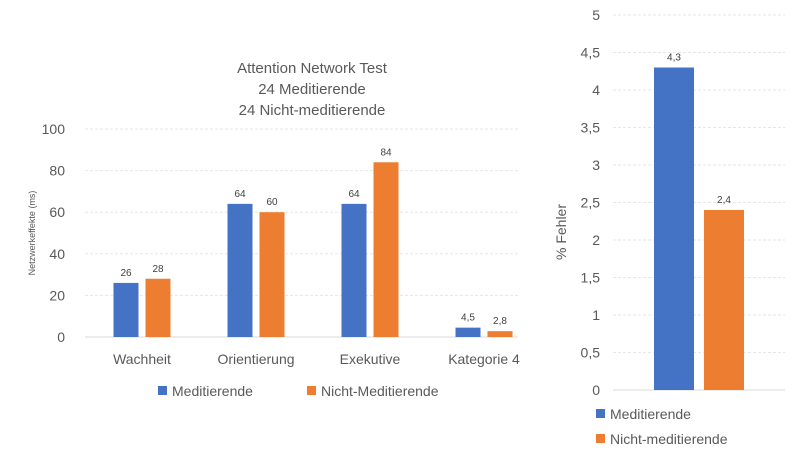 The width and height of the screenshot is (800, 450). I want to click on data-label: 4,3, so click(674, 58).